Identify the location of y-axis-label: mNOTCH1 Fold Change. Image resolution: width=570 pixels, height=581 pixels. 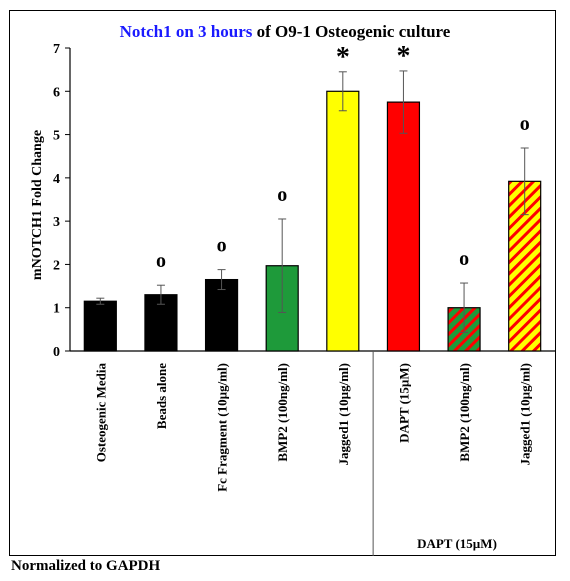
(37, 205).